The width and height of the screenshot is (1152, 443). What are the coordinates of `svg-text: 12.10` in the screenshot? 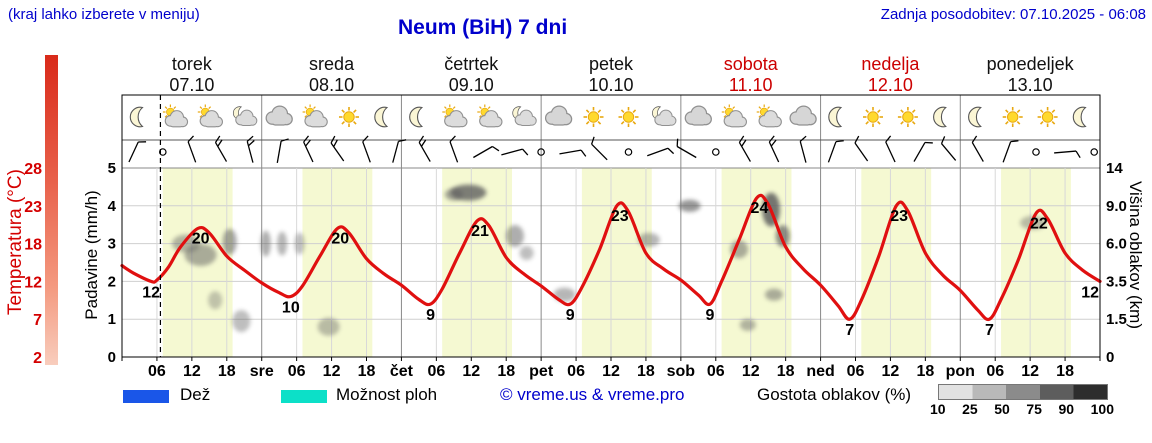 It's located at (890, 85).